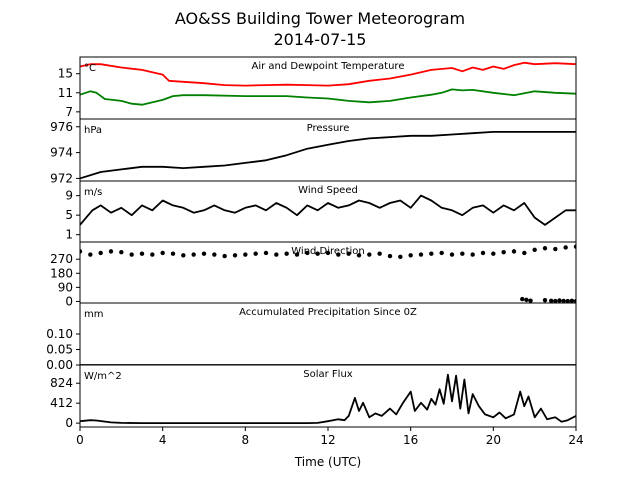 The image size is (640, 480). Describe the element at coordinates (320, 39) in the screenshot. I see `figure-subtitle: 2014-07-15` at that location.